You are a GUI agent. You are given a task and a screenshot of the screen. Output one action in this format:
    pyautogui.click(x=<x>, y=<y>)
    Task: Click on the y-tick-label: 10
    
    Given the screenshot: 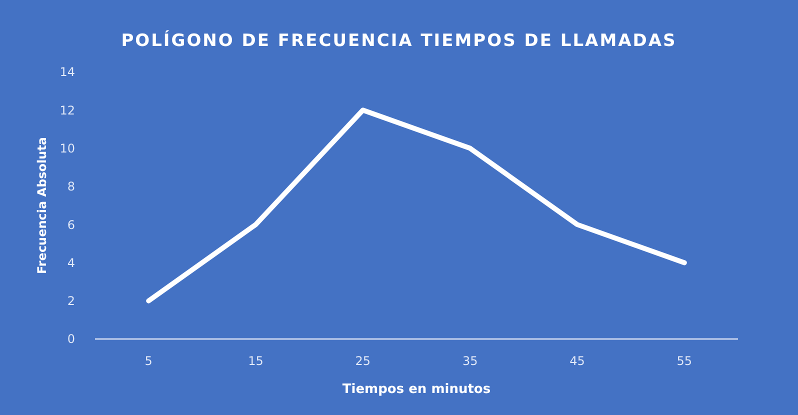 What is the action you would take?
    pyautogui.click(x=67, y=148)
    